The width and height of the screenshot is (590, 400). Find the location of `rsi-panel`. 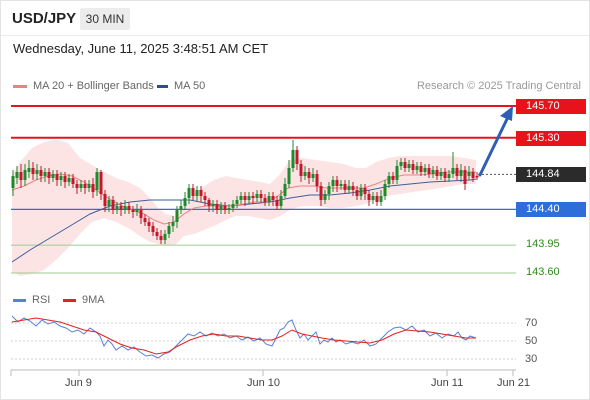

rsi-panel is located at coordinates (263, 337).